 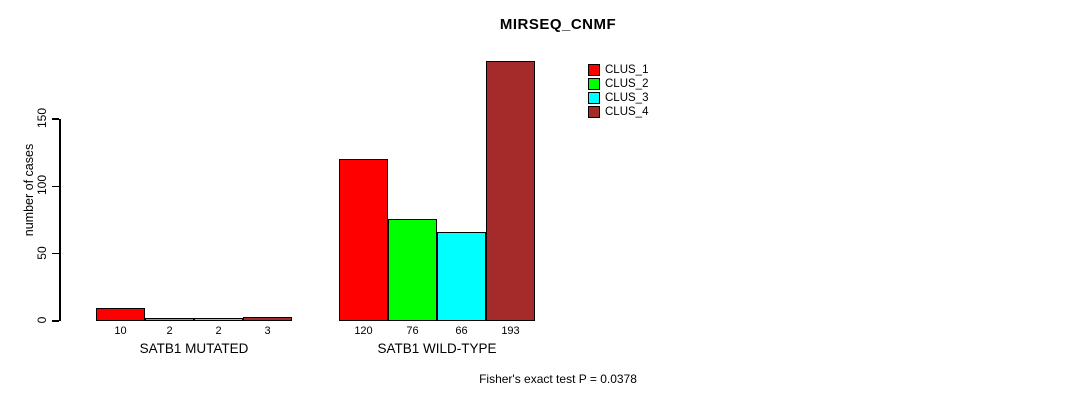 What do you see at coordinates (120, 314) in the screenshot?
I see `bar-clus-1-satb1-mutated` at bounding box center [120, 314].